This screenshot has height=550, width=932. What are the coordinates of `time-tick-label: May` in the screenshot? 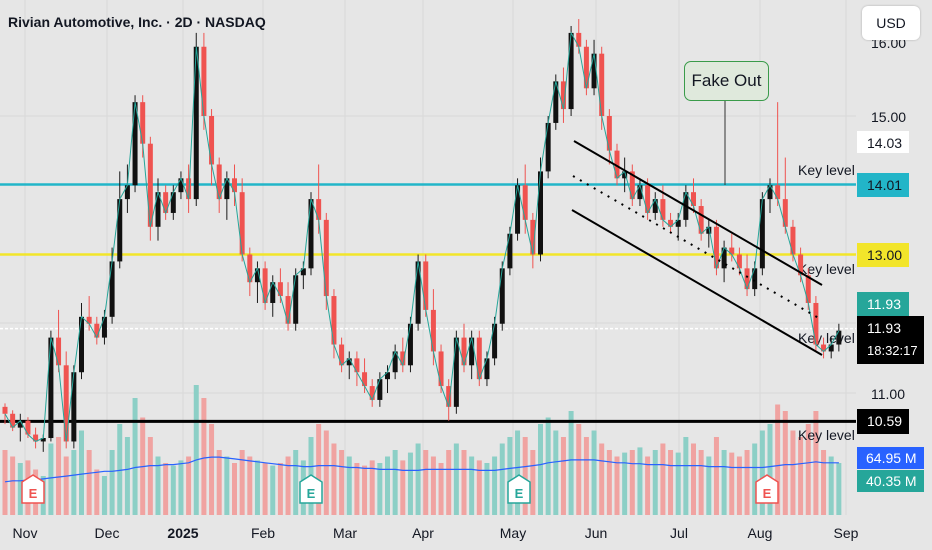 It's located at (513, 533).